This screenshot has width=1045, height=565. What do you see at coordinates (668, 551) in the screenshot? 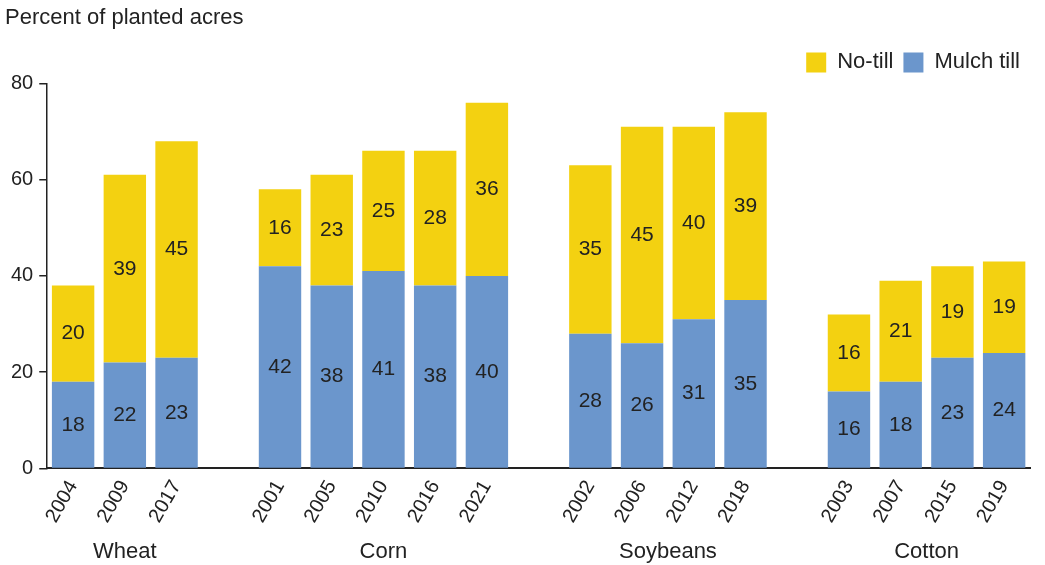
I see `text: Soybeans` at bounding box center [668, 551].